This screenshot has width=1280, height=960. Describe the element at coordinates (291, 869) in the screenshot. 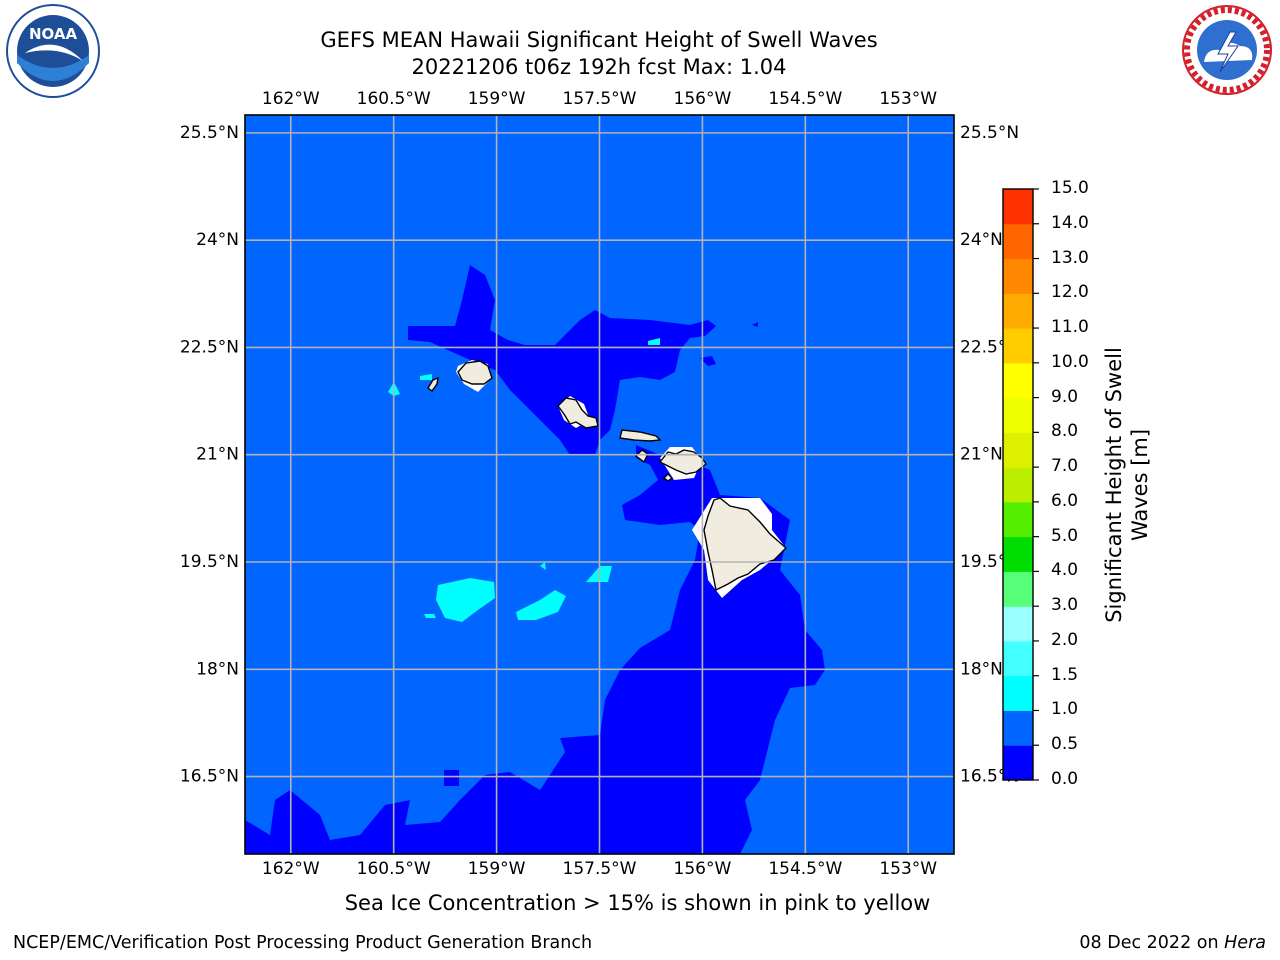

I see `lon-tick-label-bottom: 162°W` at that location.